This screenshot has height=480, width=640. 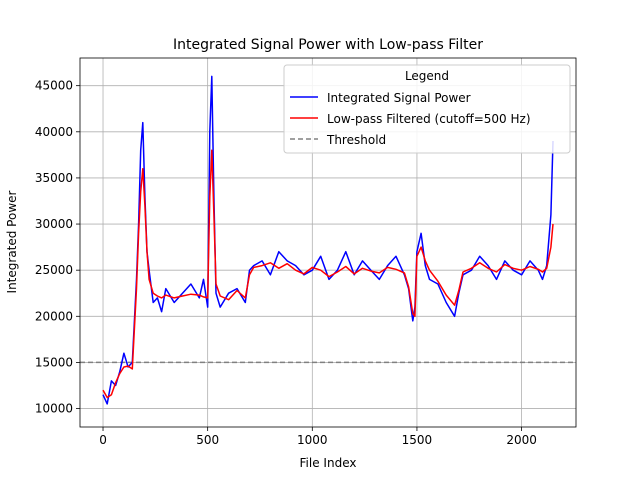 What do you see at coordinates (54, 362) in the screenshot?
I see `y-tick-label: 15000` at bounding box center [54, 362].